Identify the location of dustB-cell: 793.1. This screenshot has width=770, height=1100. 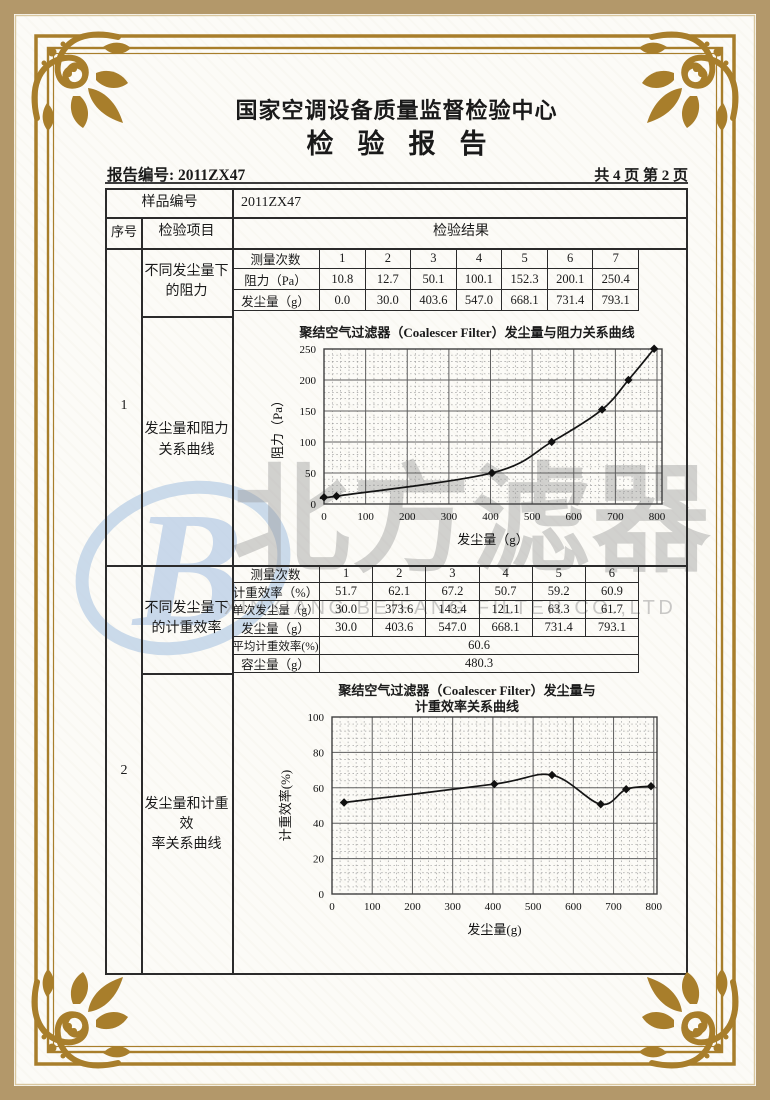
(612, 628).